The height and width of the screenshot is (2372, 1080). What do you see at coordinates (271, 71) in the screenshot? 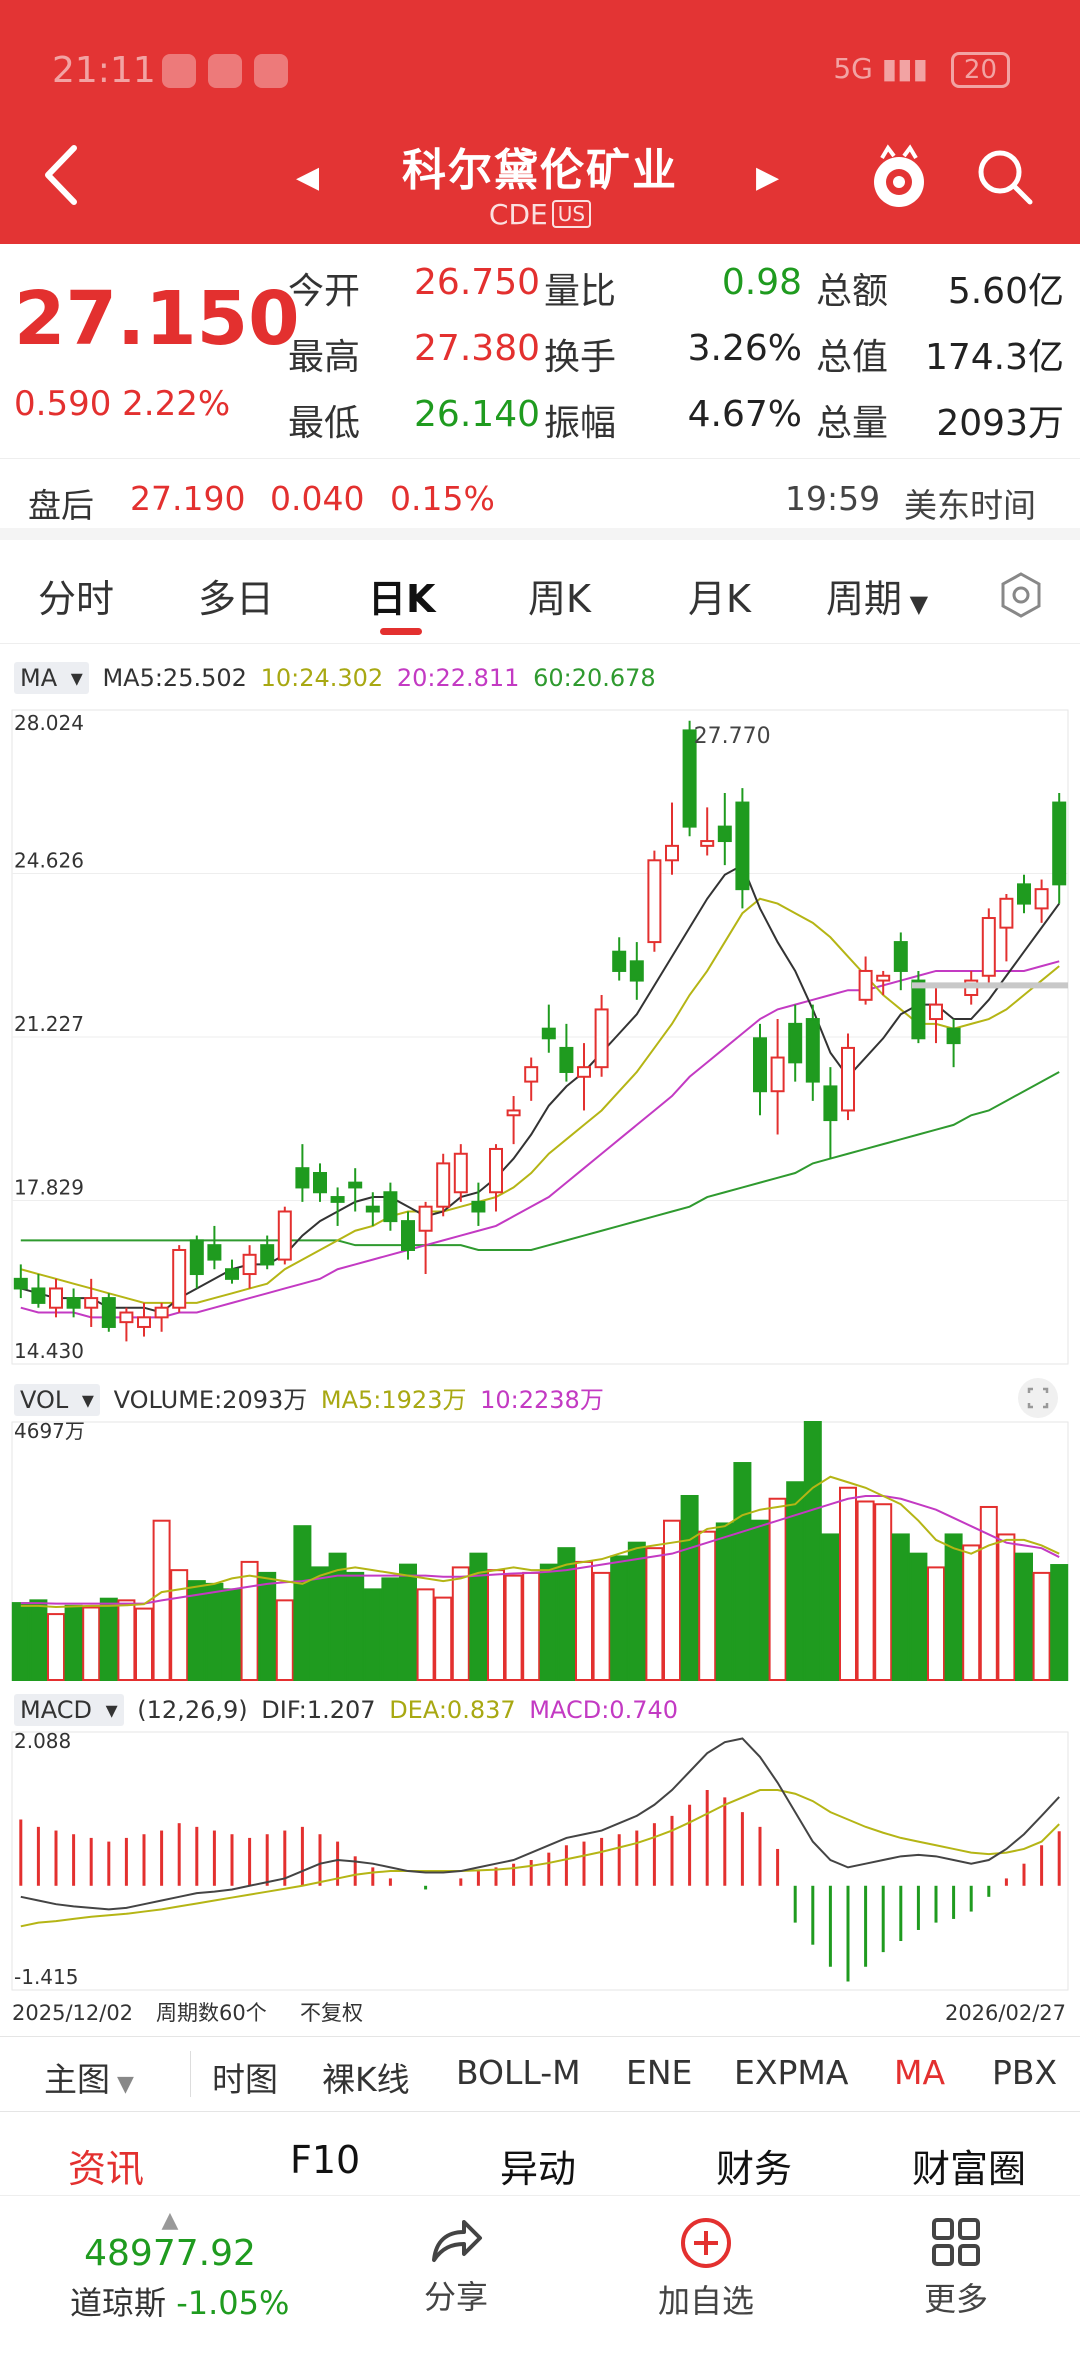
I see `chat-app-icon` at bounding box center [271, 71].